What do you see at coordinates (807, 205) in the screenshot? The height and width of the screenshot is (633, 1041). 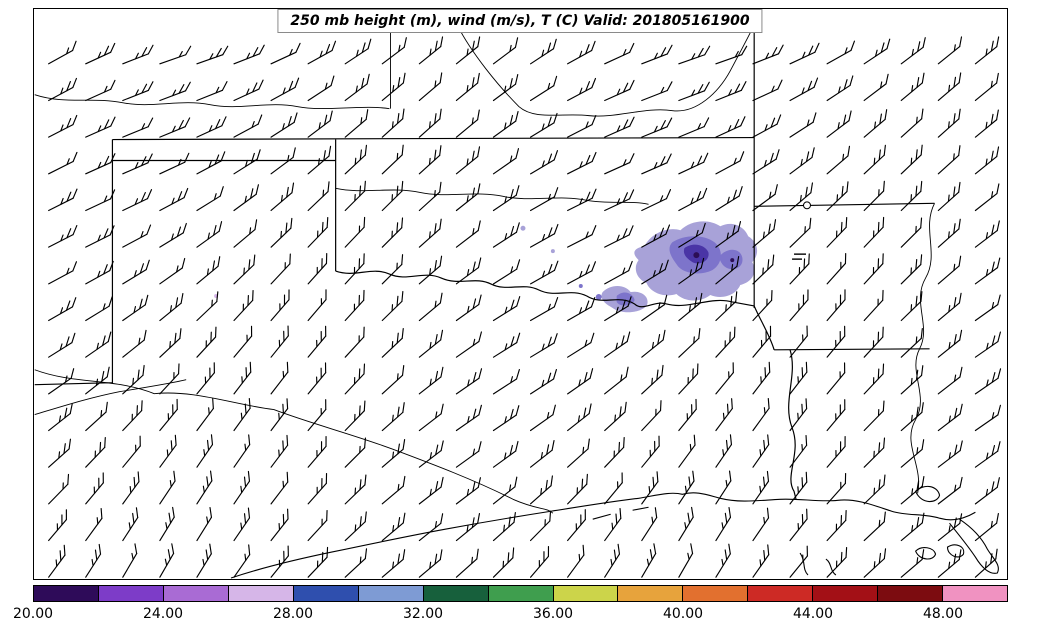 I see `station-circle` at bounding box center [807, 205].